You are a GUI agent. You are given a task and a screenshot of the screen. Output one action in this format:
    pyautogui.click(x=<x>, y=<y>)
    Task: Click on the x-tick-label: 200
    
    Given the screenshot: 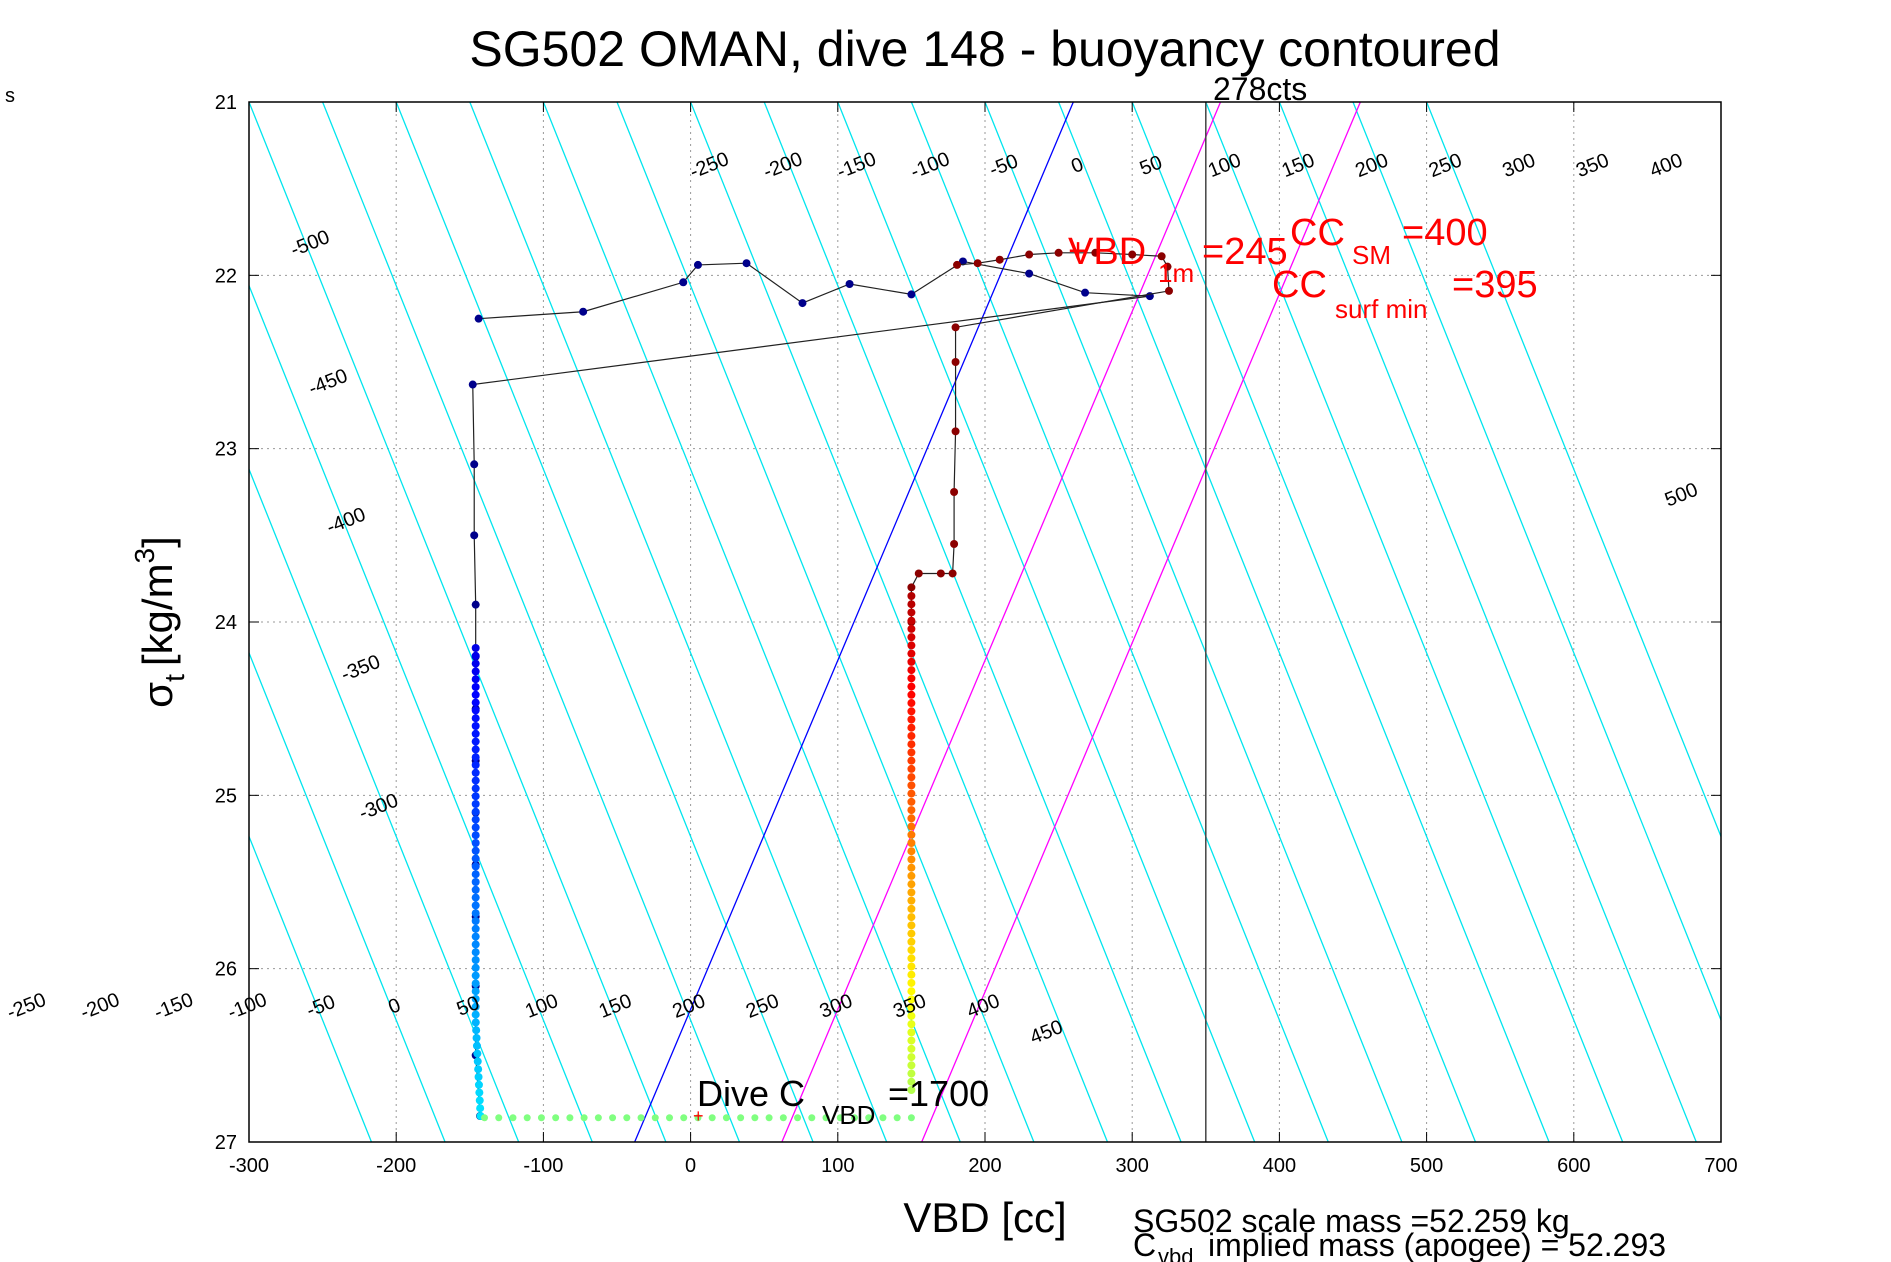 What is the action you would take?
    pyautogui.click(x=984, y=1166)
    